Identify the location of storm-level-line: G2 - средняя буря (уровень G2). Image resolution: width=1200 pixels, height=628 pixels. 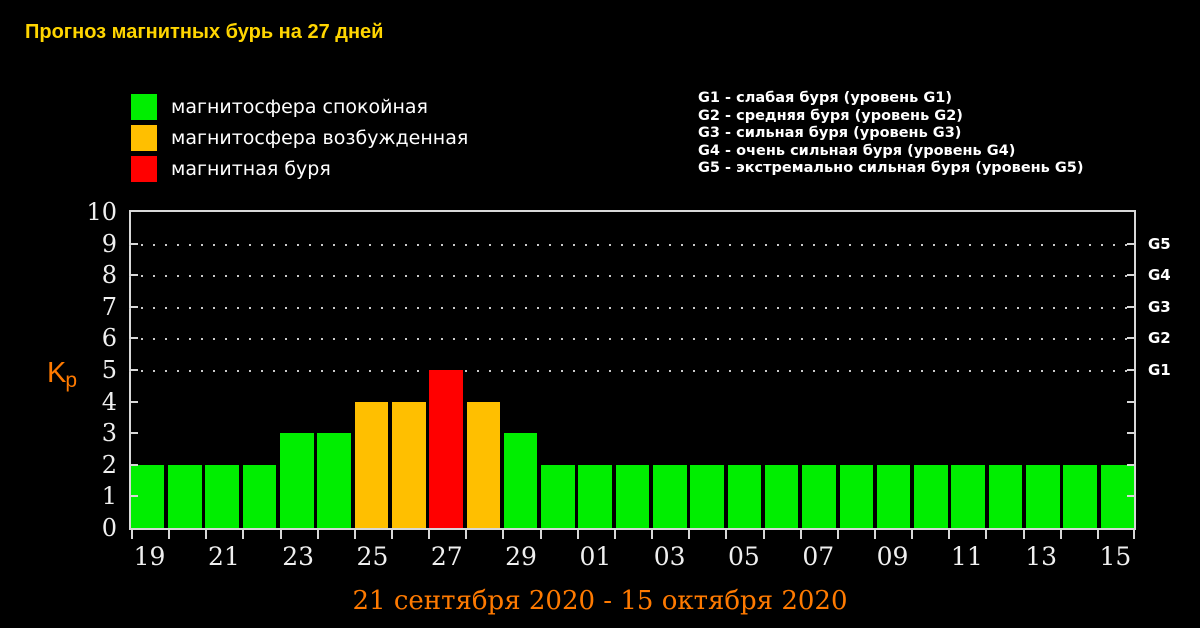
(830, 115).